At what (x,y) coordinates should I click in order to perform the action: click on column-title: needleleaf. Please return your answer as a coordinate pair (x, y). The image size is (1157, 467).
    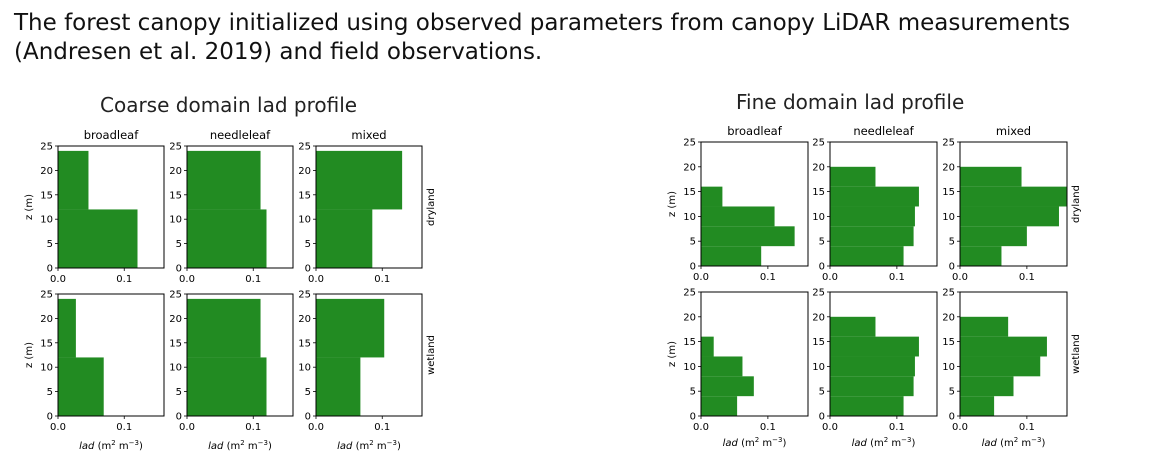
    Looking at the image, I should click on (240, 135).